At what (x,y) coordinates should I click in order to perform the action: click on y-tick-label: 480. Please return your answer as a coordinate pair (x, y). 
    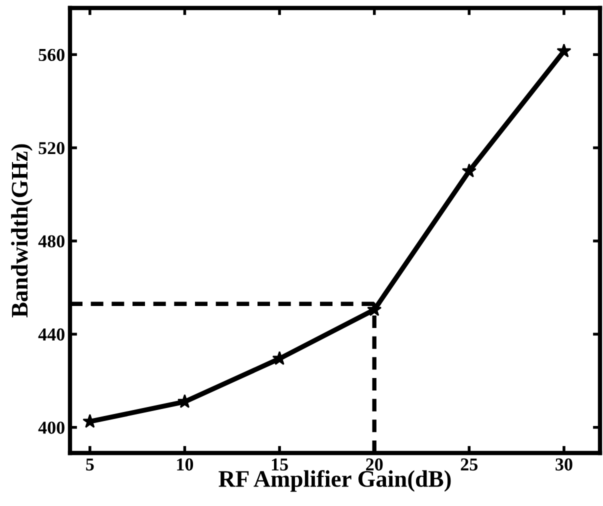
    Looking at the image, I should click on (51, 241).